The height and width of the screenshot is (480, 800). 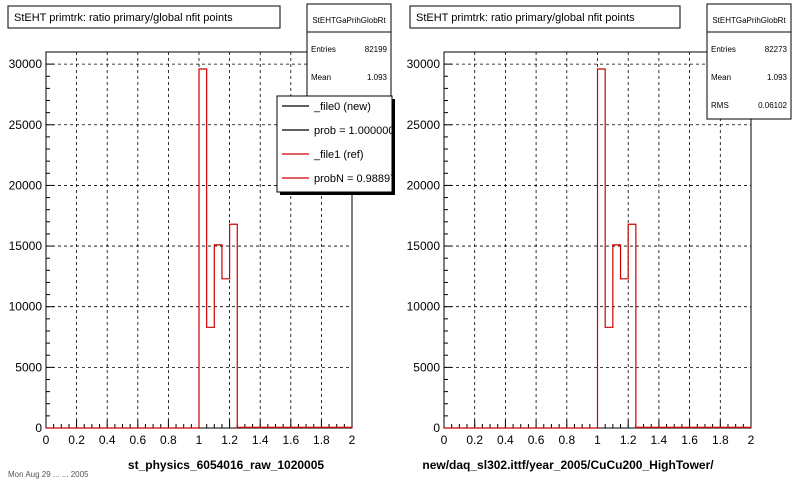 I want to click on stats-value: 0.06102, so click(x=772, y=105).